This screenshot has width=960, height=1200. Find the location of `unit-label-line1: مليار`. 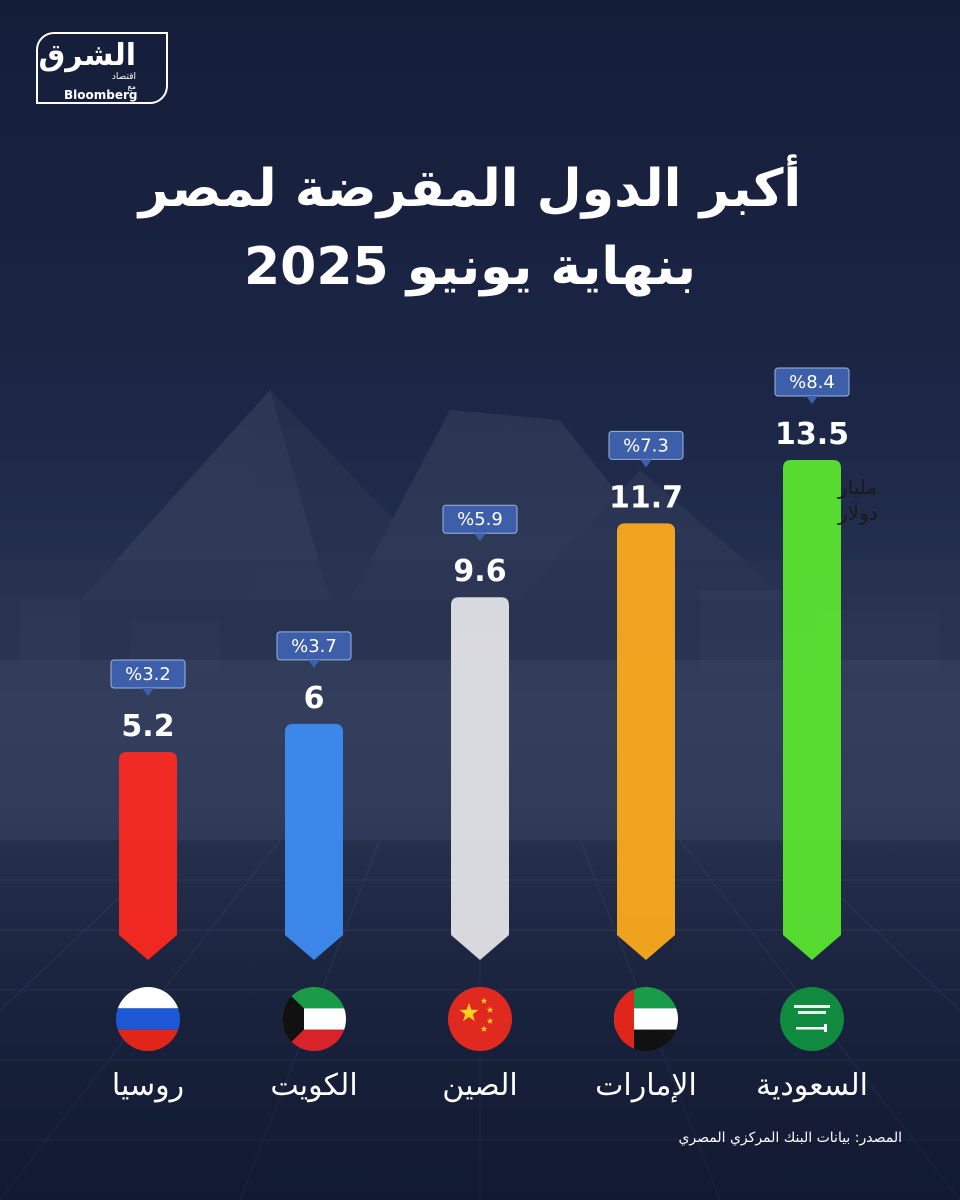

unit-label-line1: مليار is located at coordinates (857, 487).